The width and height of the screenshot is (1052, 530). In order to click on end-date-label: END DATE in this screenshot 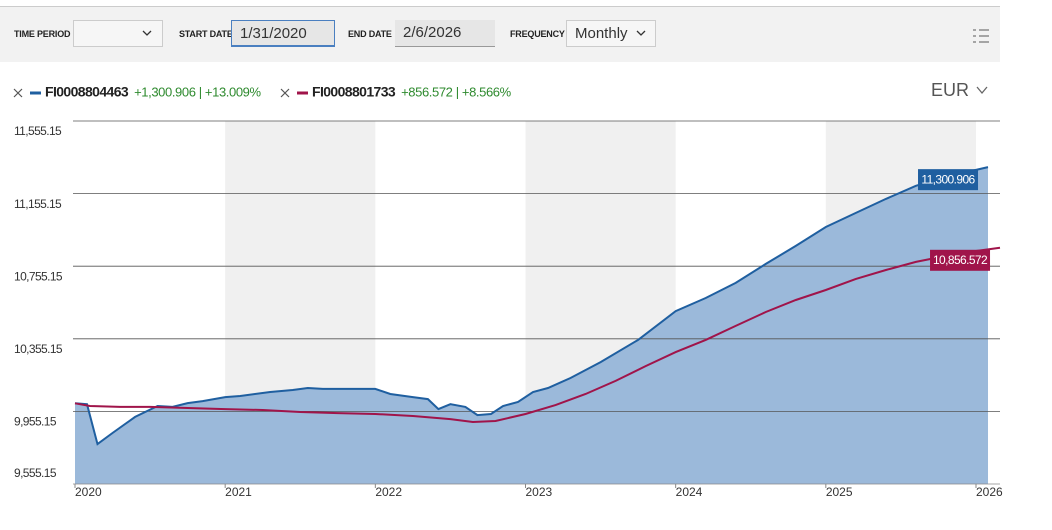, I will do `click(370, 34)`.